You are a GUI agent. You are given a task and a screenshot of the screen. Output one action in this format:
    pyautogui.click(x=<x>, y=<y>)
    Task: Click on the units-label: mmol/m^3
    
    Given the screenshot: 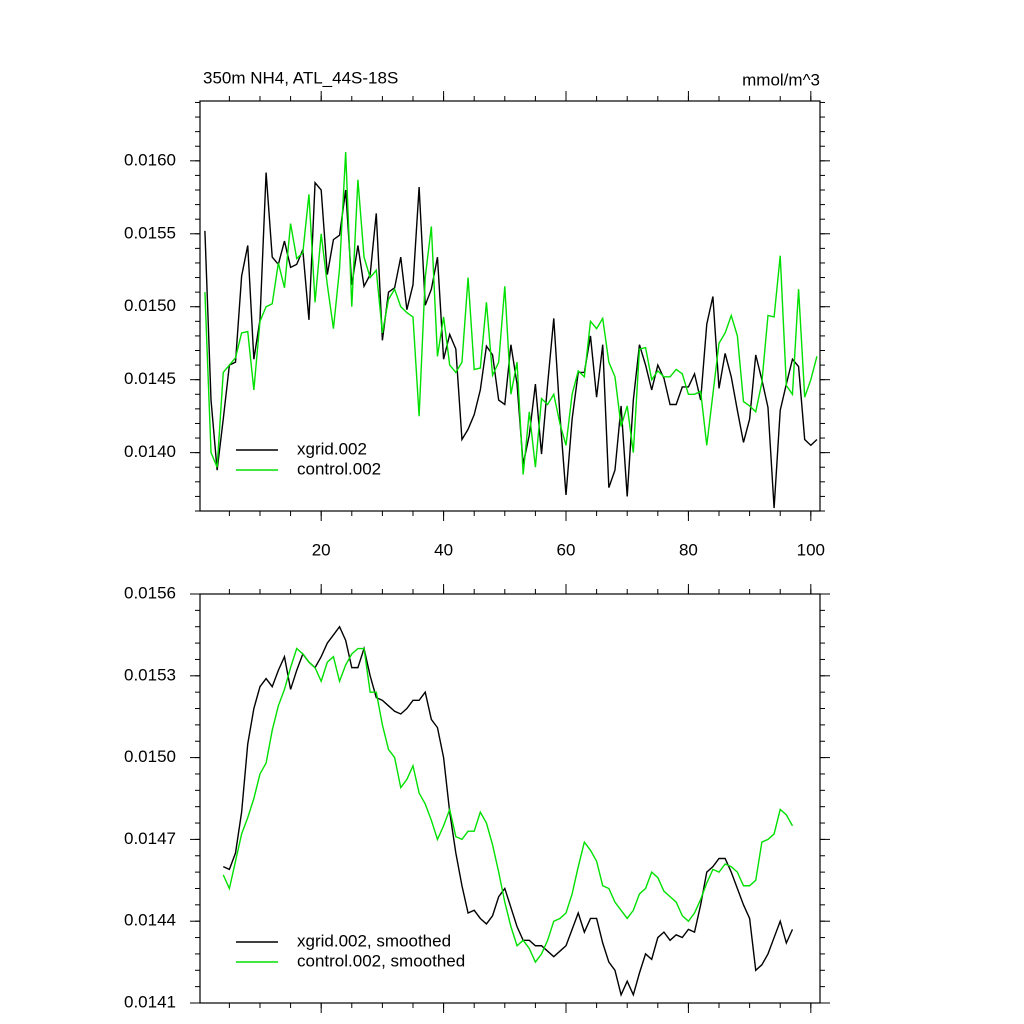 What is the action you would take?
    pyautogui.click(x=781, y=79)
    